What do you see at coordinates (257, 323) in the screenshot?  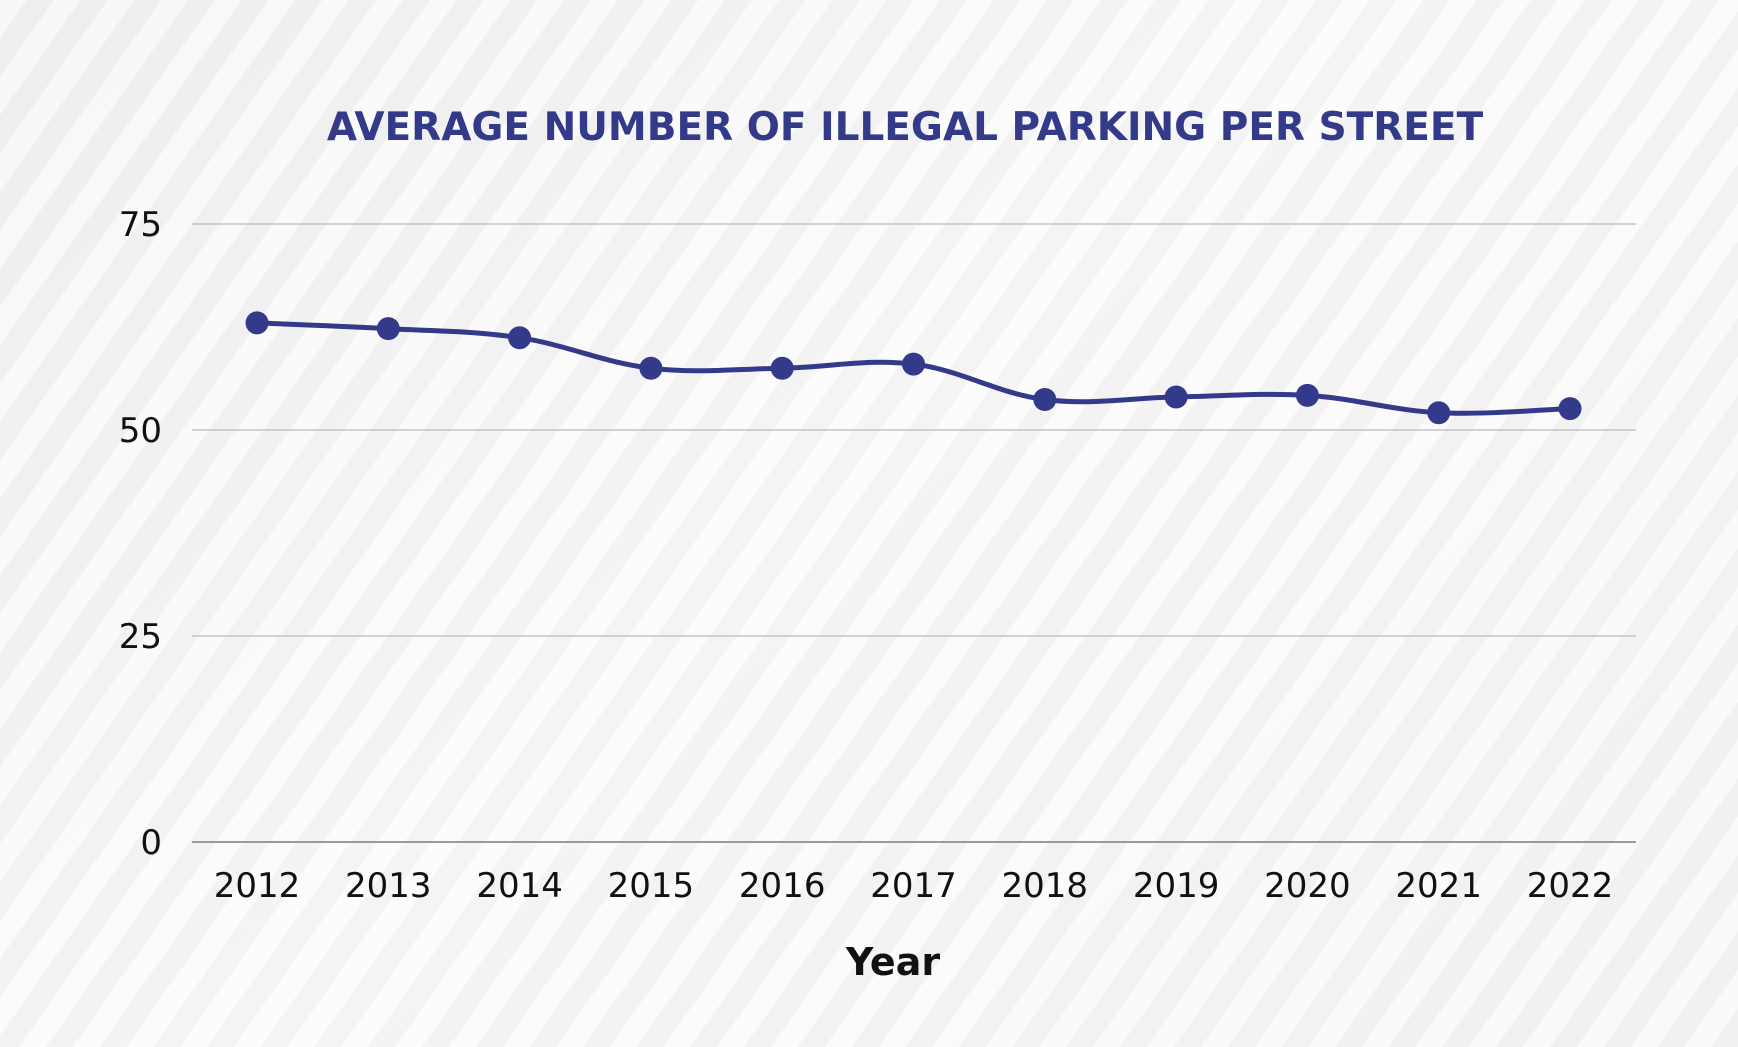 I see `data-point-2012` at bounding box center [257, 323].